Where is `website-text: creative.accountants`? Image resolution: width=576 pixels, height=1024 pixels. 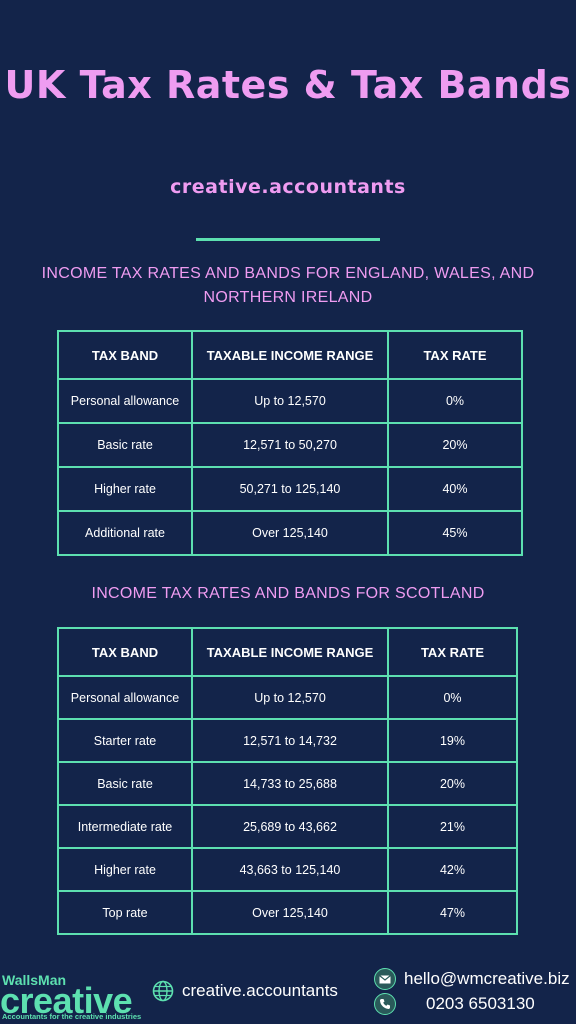 website-text: creative.accountants is located at coordinates (260, 990).